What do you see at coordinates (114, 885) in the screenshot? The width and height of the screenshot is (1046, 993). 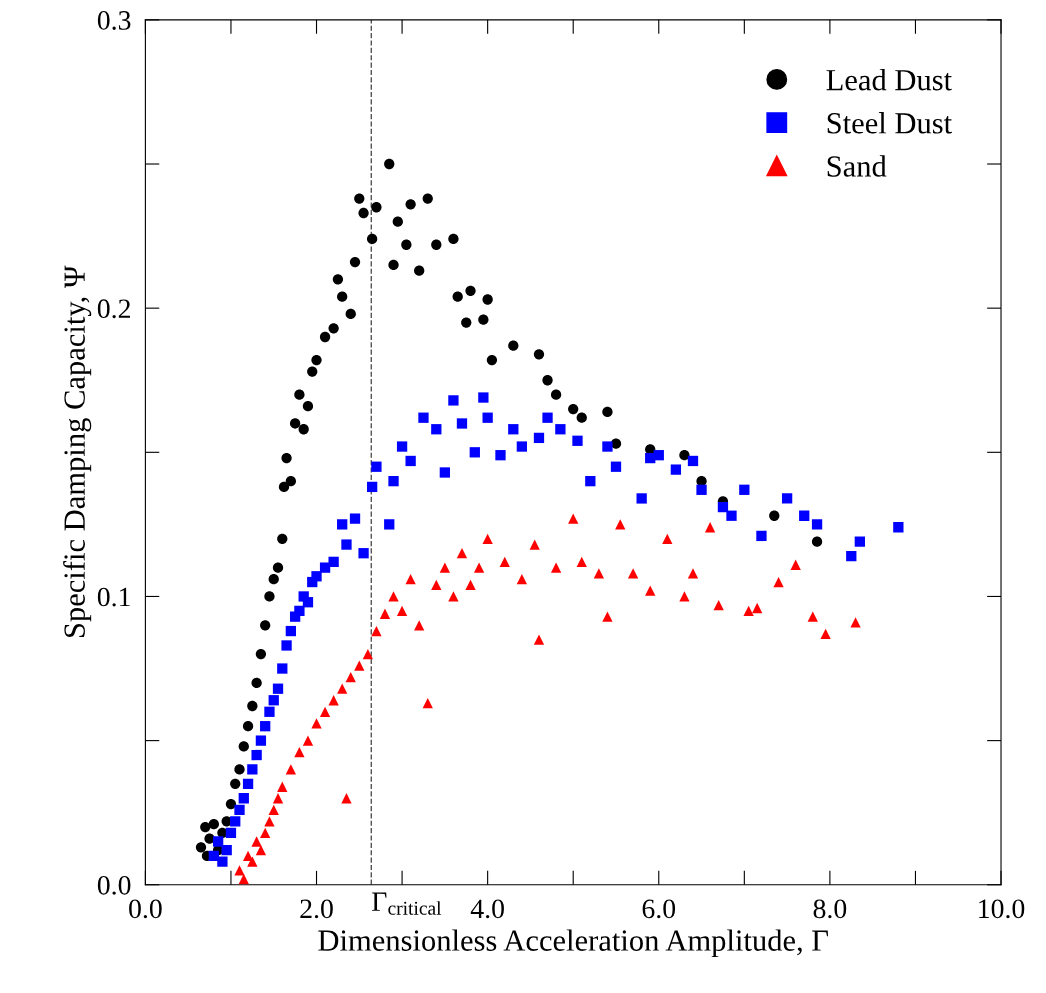 I see `y-tick-label: 0.0` at bounding box center [114, 885].